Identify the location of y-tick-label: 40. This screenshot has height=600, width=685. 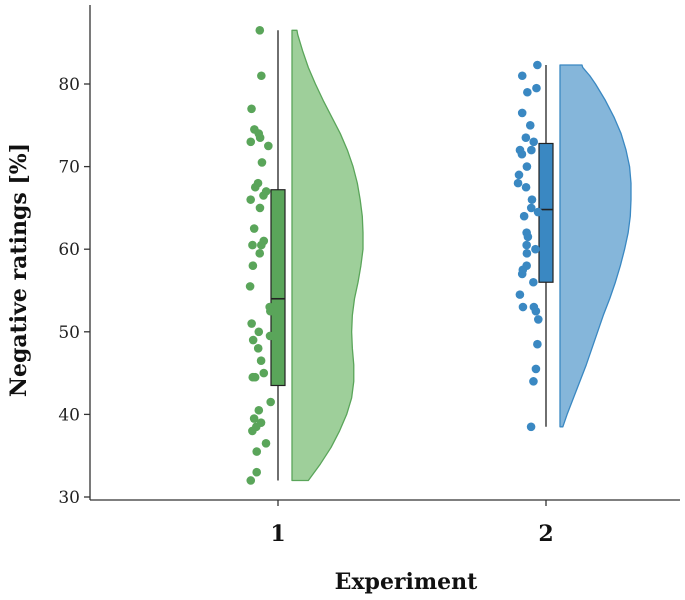
(69, 415).